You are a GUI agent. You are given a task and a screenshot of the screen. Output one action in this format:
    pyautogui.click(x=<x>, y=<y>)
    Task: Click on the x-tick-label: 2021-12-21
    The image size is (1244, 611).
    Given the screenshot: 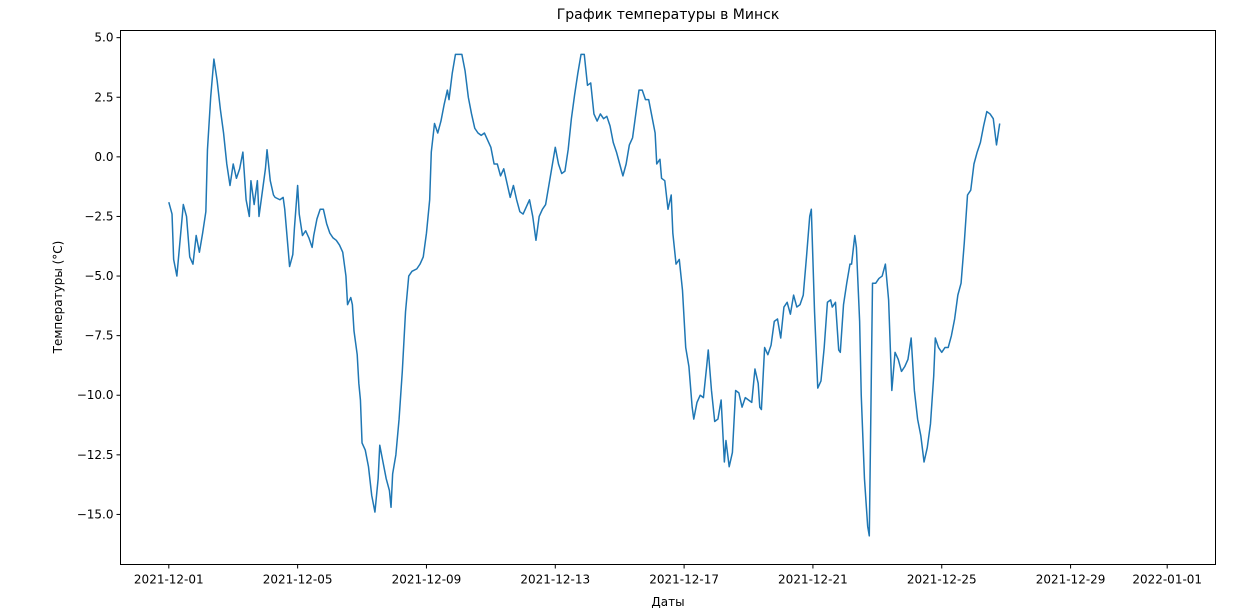 What is the action you would take?
    pyautogui.click(x=813, y=580)
    